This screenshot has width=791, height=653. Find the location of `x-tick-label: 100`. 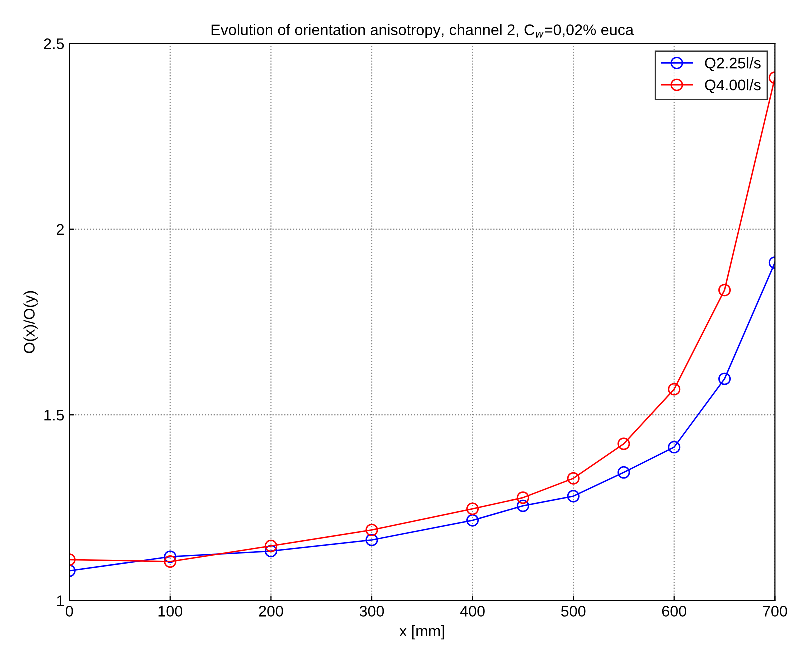

x-tick-label: 100 is located at coordinates (170, 611).